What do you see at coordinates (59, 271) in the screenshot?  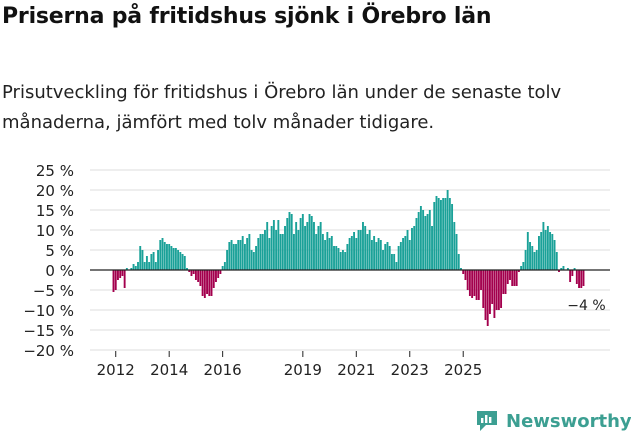 I see `y-tick-label: 0 %` at bounding box center [59, 271].